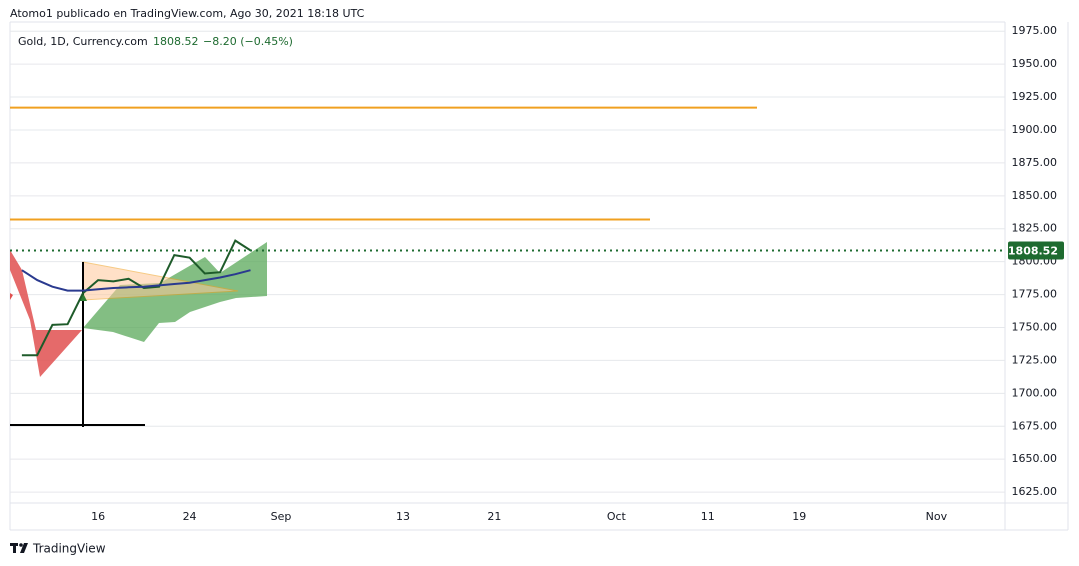  What do you see at coordinates (1035, 425) in the screenshot?
I see `y-tick-label: 1675.00` at bounding box center [1035, 425].